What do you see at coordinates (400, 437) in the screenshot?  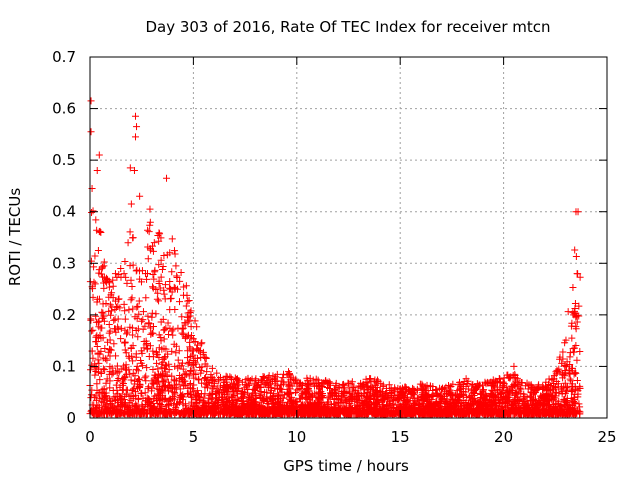 I see `x-tick-label: 15` at bounding box center [400, 437].